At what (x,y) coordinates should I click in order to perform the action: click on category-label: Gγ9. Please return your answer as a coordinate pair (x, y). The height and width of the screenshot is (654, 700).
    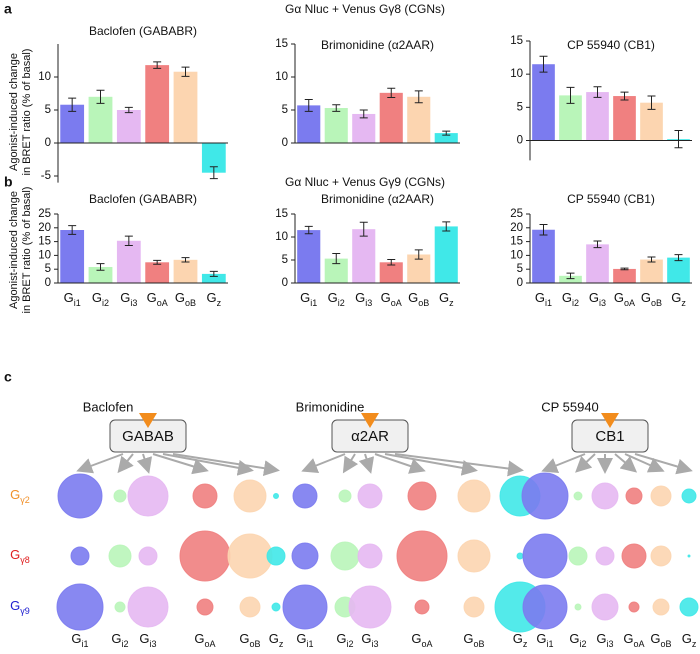
    Looking at the image, I should click on (20, 607).